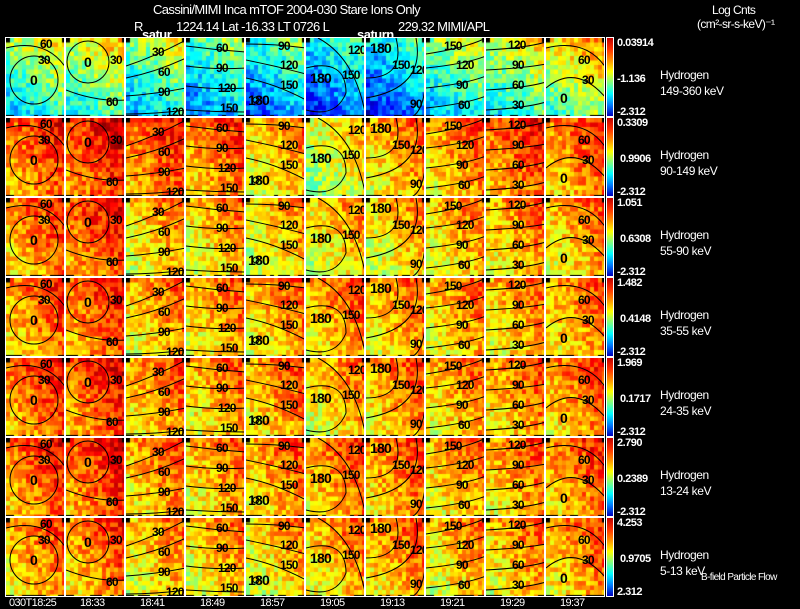 This screenshot has height=609, width=800. Describe the element at coordinates (686, 243) in the screenshot. I see `species-label: Hydrogen 55-90 keV` at that location.